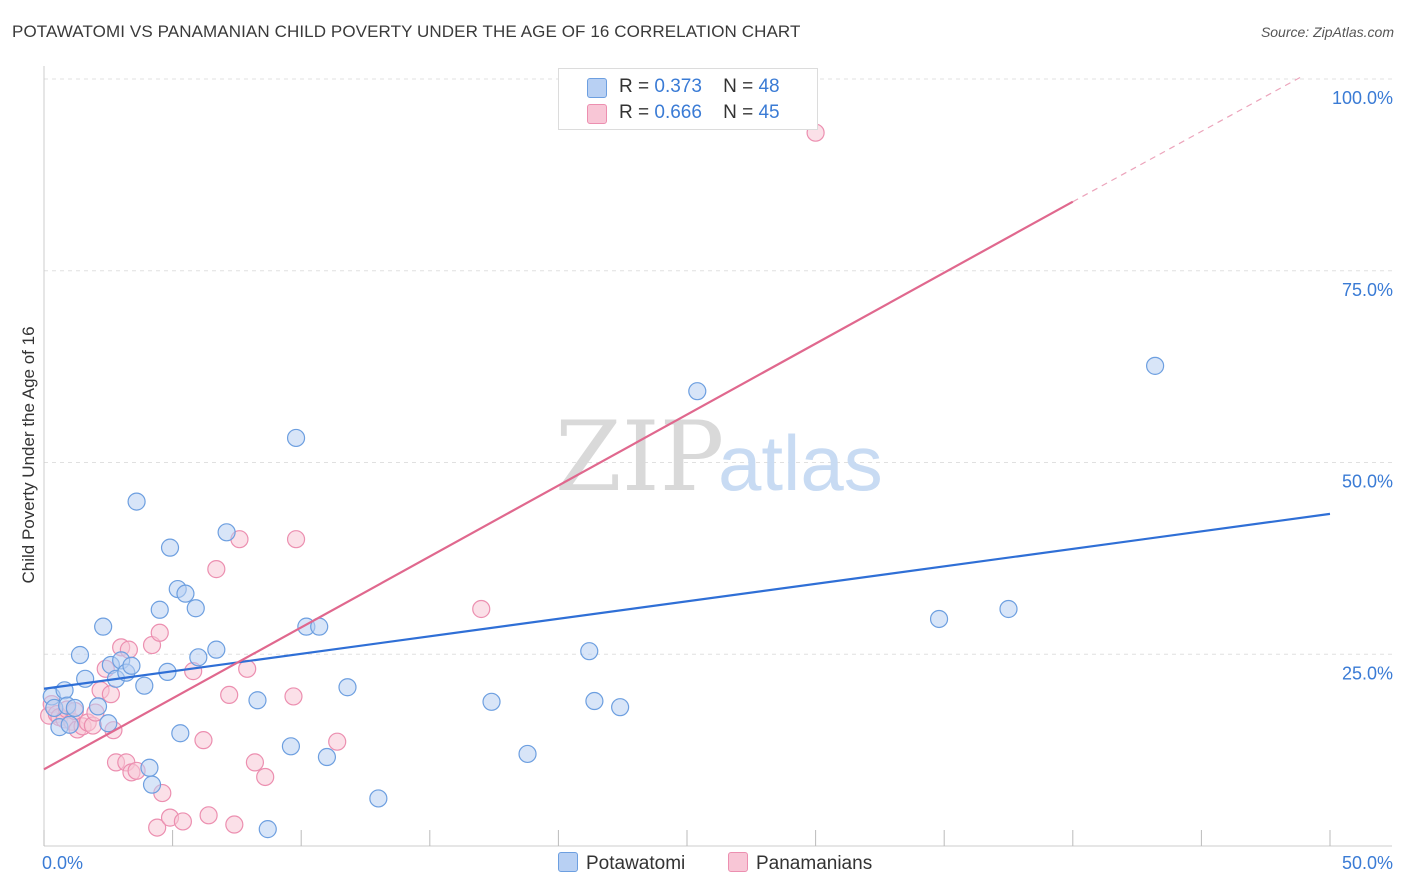 This screenshot has width=1406, height=892. I want to click on watermark: ZIP atlas, so click(719, 457).